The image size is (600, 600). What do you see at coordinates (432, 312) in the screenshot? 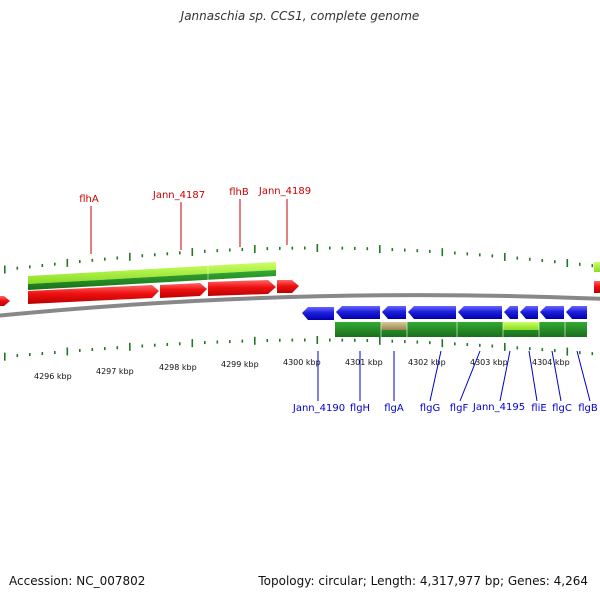
I see `gene-arrow-flgG` at bounding box center [432, 312].